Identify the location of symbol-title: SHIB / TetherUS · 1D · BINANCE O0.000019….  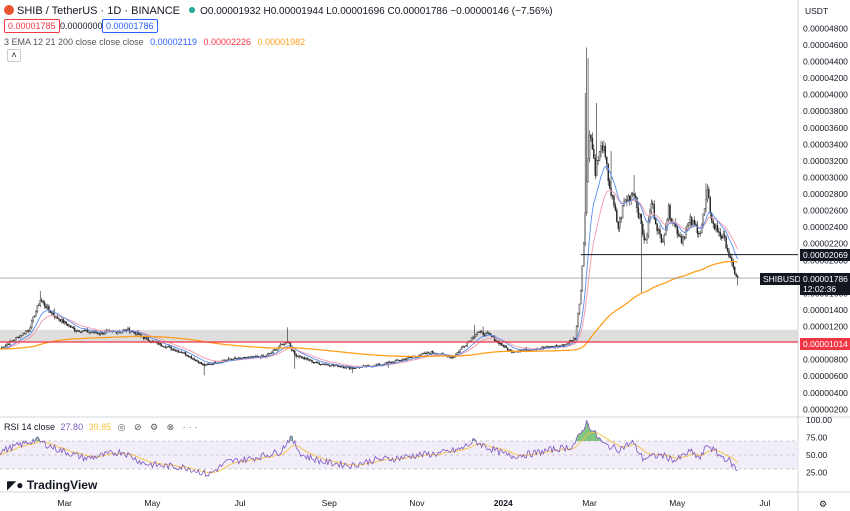
(278, 11).